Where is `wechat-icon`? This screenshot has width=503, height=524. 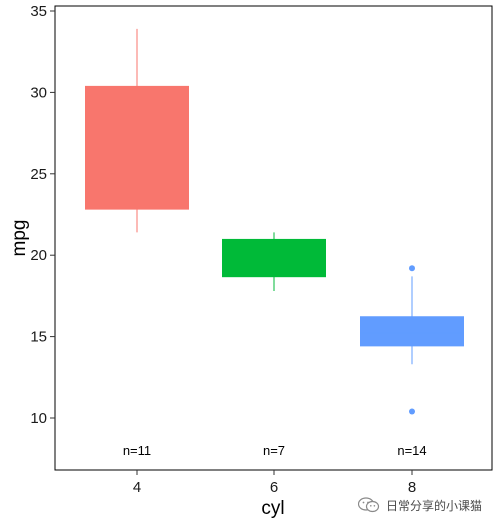
wechat-icon is located at coordinates (369, 505).